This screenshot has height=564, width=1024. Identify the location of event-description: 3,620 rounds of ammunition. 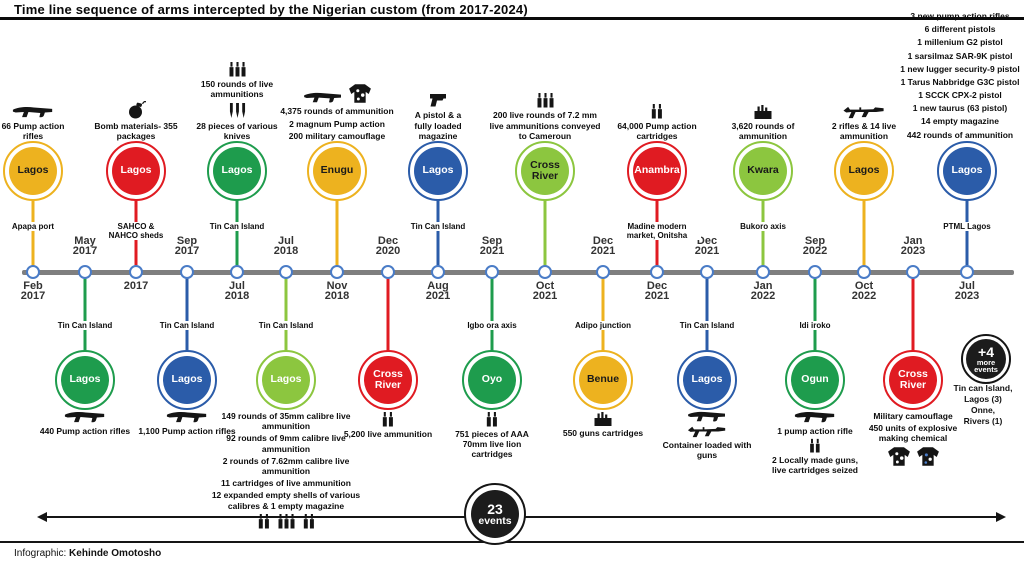
(763, 122).